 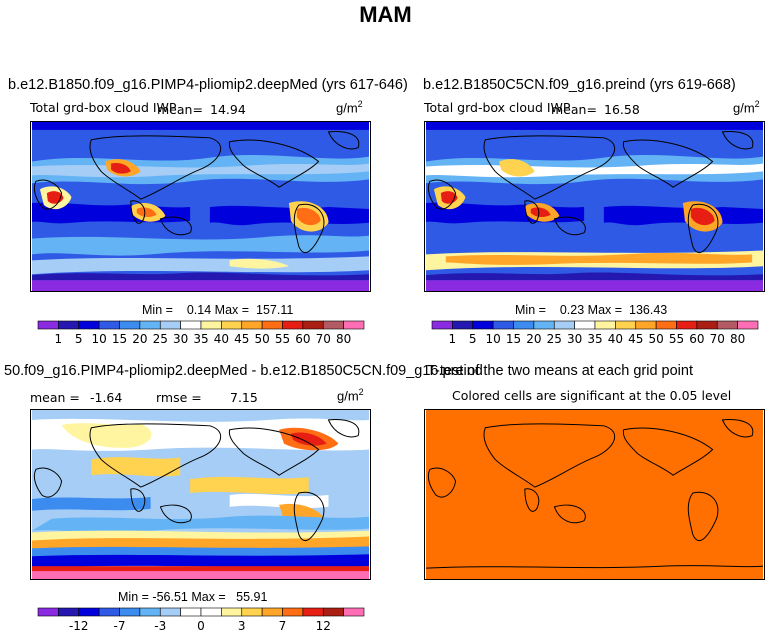 I want to click on mean-value-top-right: 16.58, so click(x=622, y=109).